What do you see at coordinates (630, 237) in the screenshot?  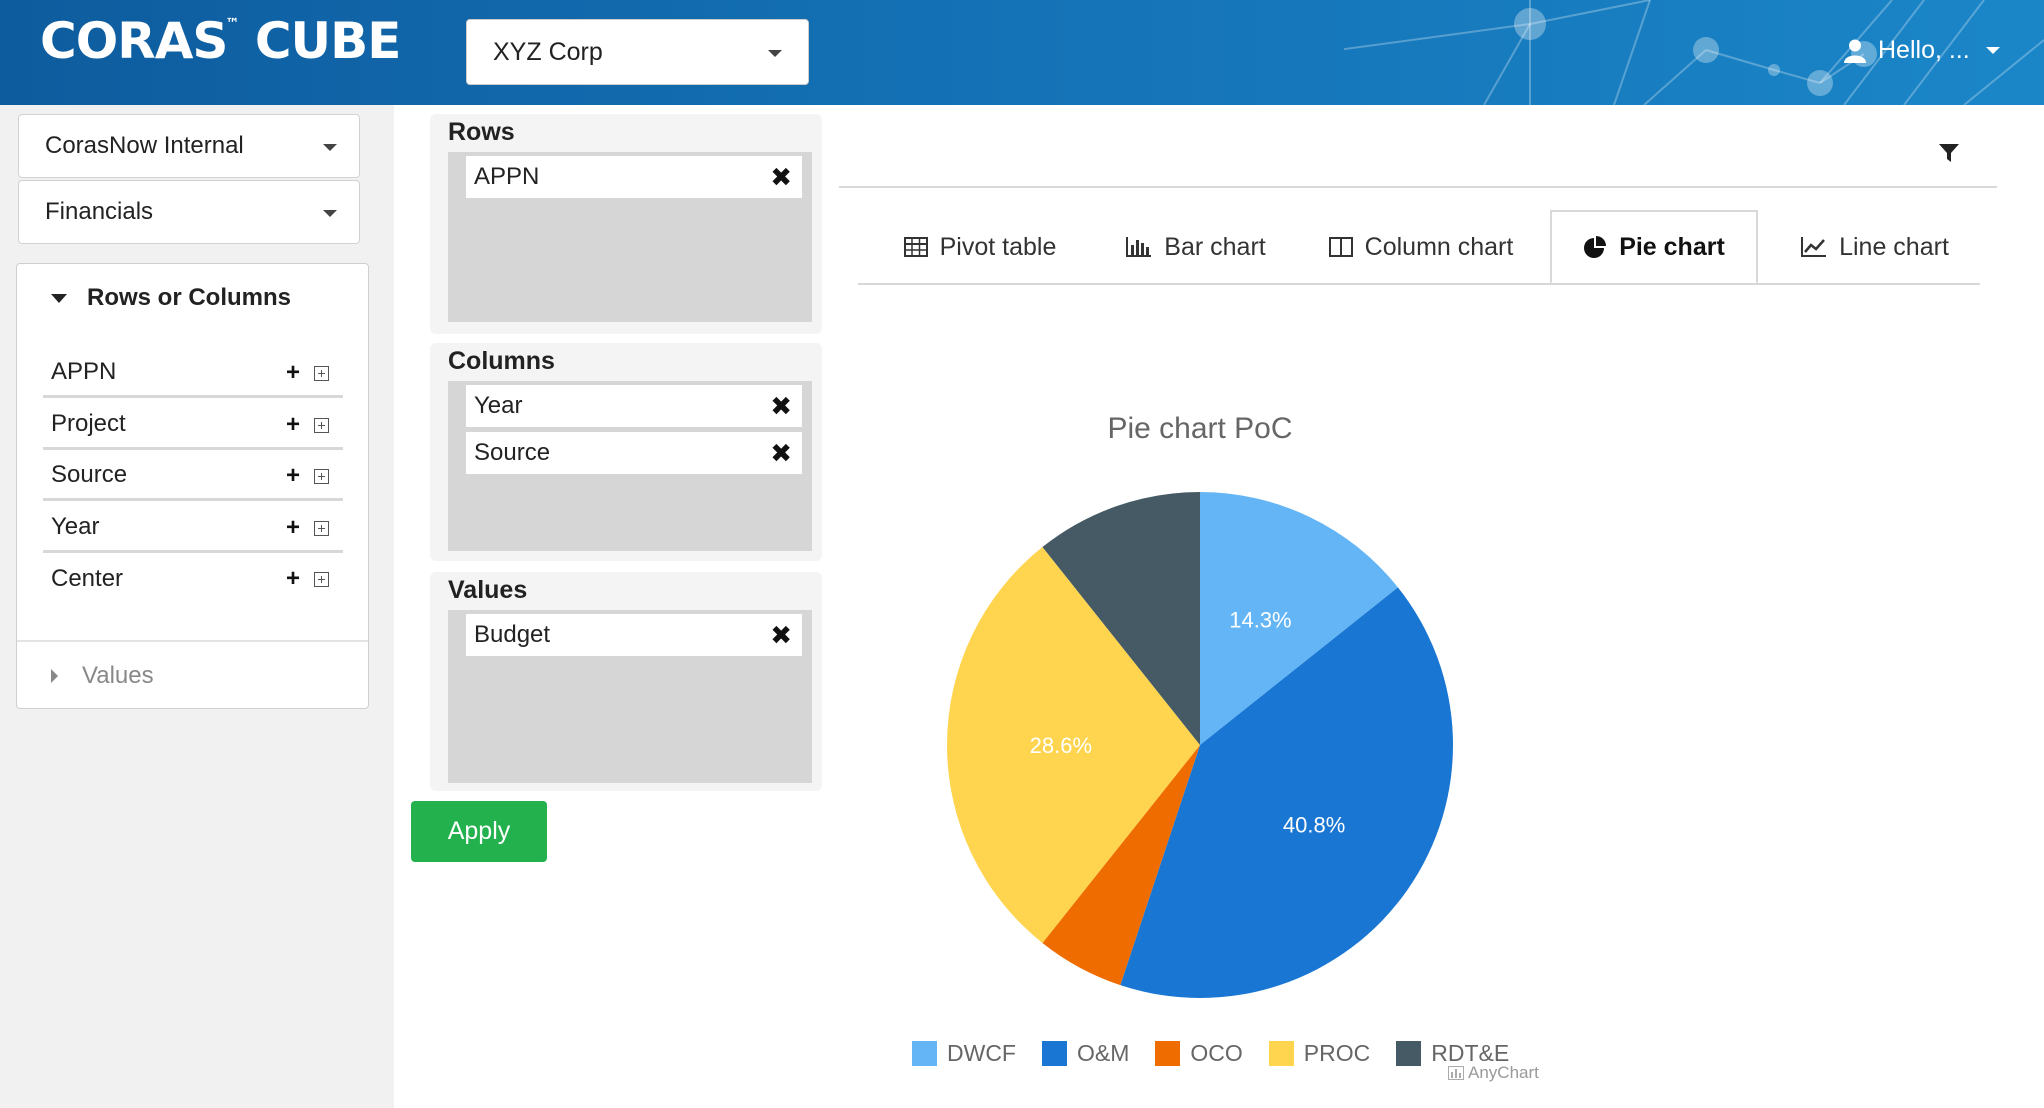 I see `rows-drop-area: APPN ✖` at bounding box center [630, 237].